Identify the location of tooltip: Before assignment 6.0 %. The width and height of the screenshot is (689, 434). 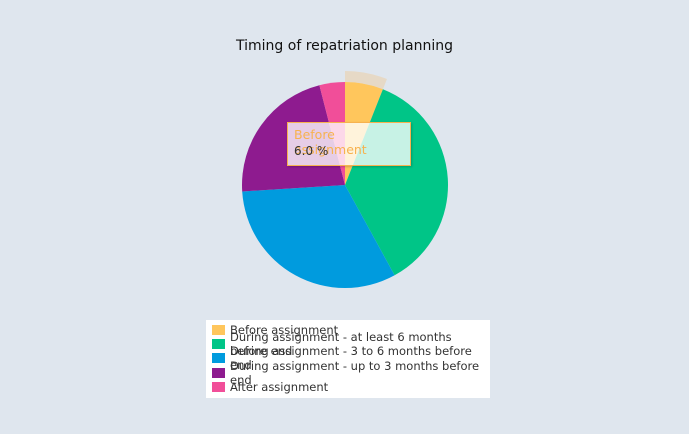
(349, 144).